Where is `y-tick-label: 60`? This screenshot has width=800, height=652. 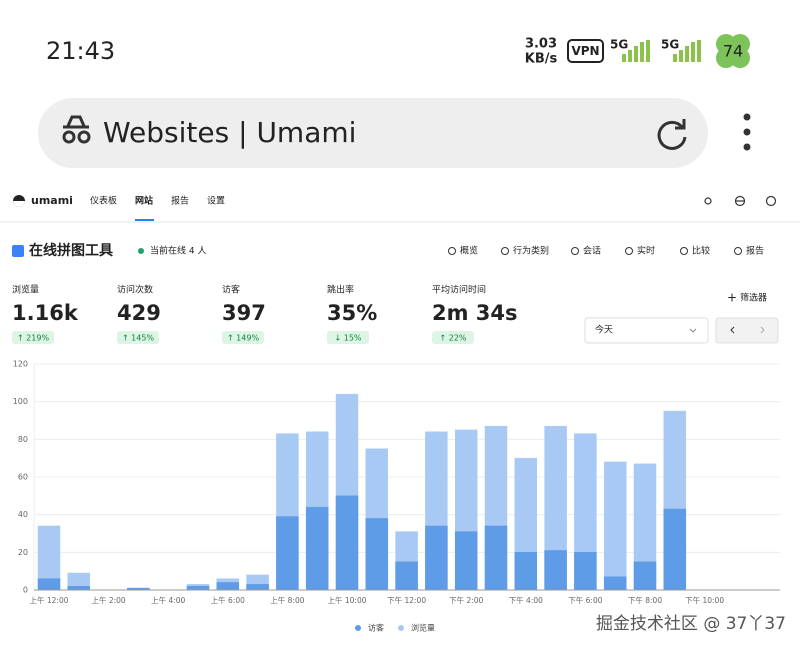
y-tick-label: 60 is located at coordinates (23, 477).